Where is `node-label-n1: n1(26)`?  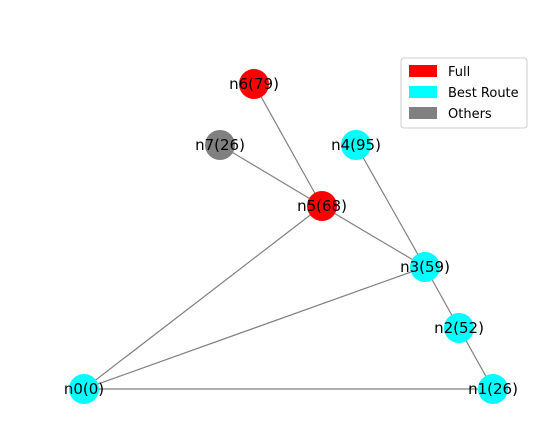
node-label-n1: n1(26) is located at coordinates (493, 389).